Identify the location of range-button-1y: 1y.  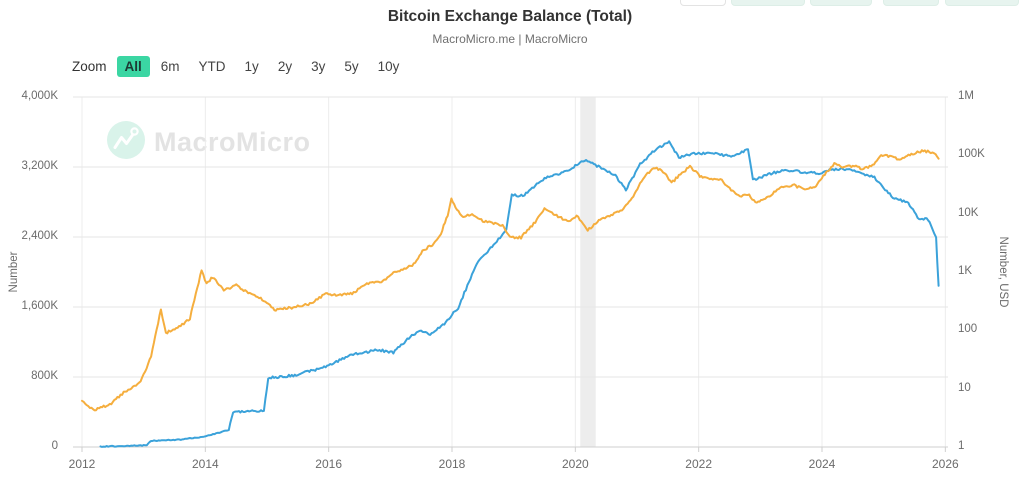
(251, 66).